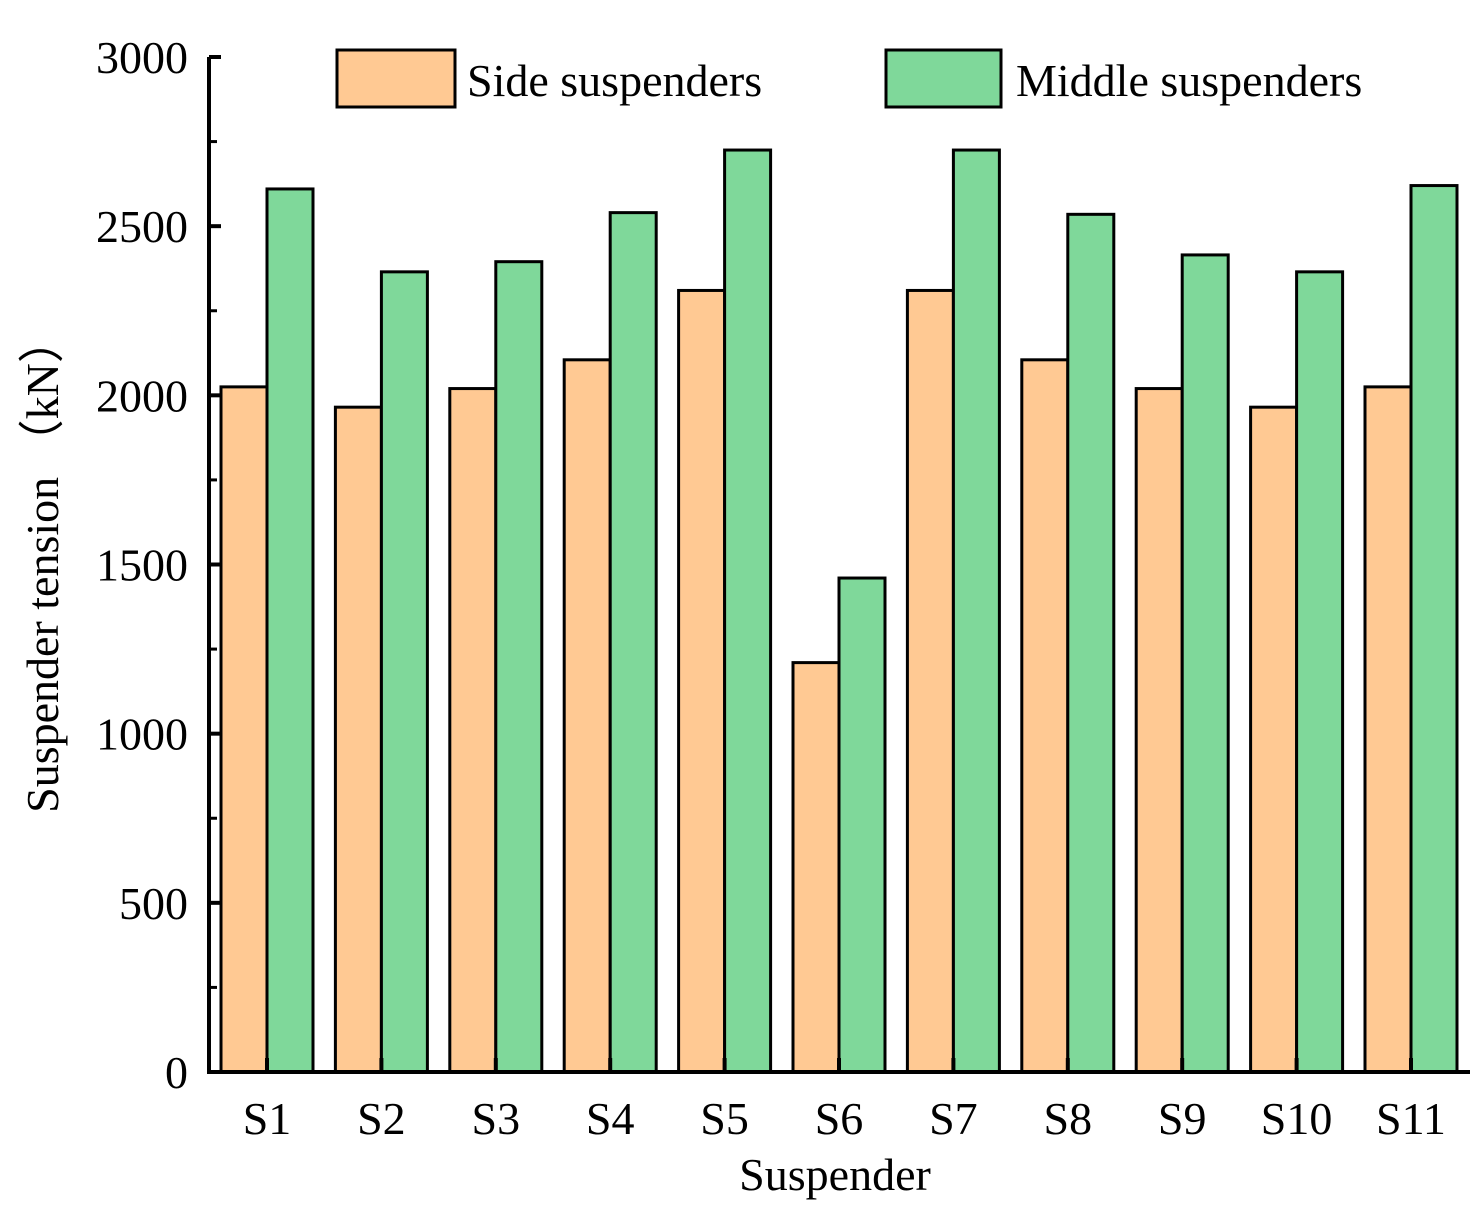 This screenshot has height=1211, width=1484. Describe the element at coordinates (816, 867) in the screenshot. I see `bar-side-S6` at that location.